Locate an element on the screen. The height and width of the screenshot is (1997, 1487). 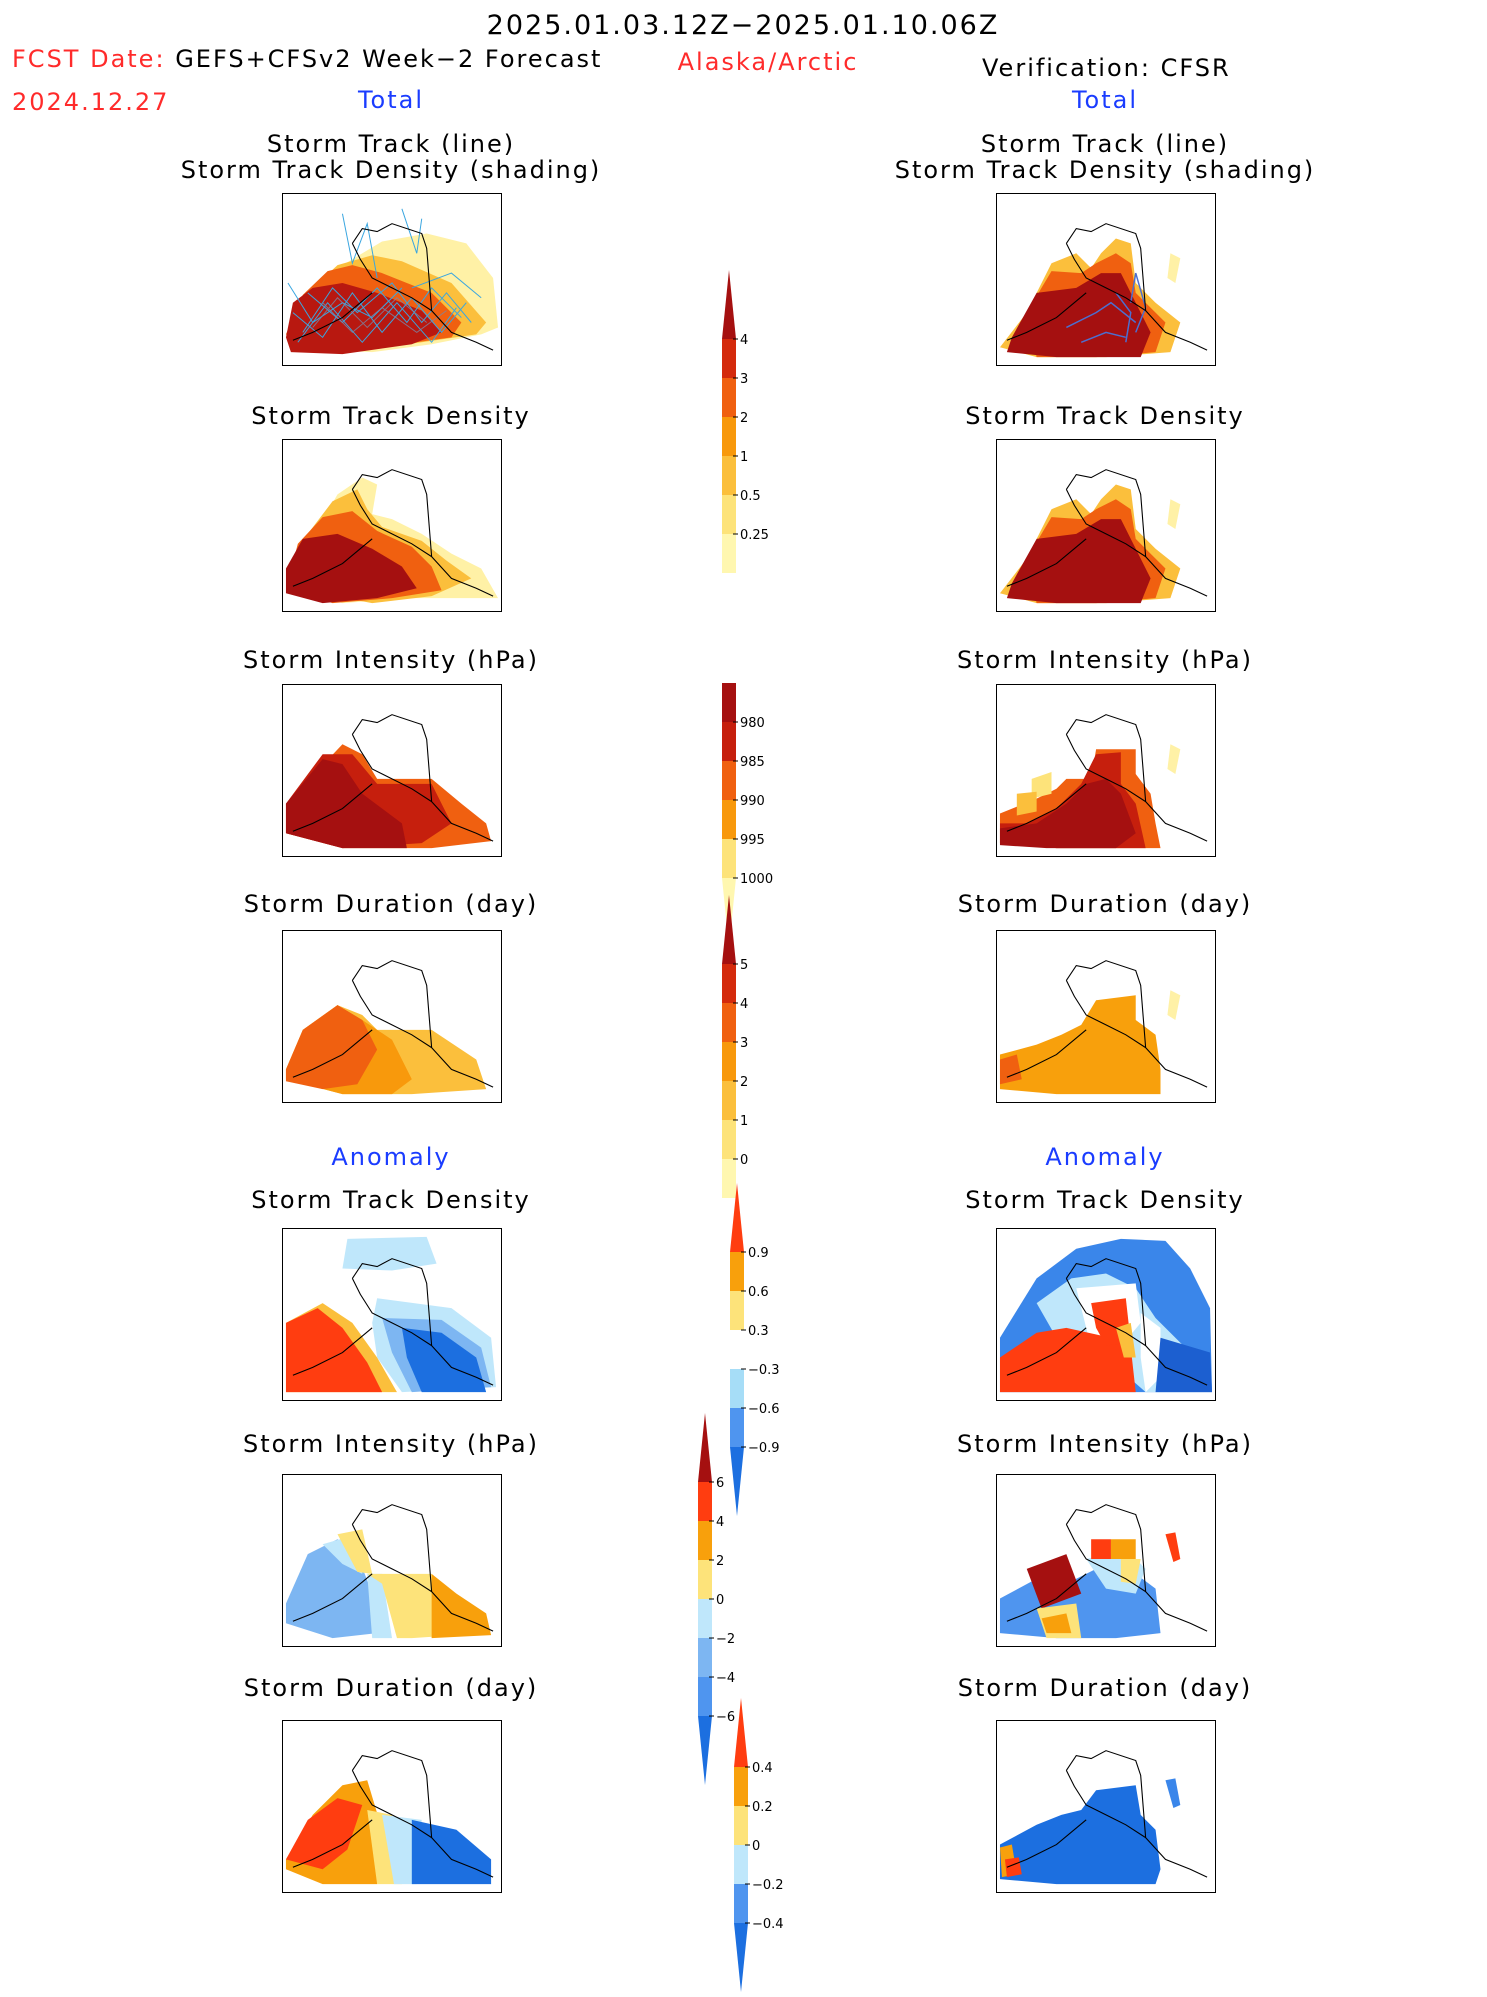
title-anom-density-left: Storm Track Density is located at coordinates (391, 1200).